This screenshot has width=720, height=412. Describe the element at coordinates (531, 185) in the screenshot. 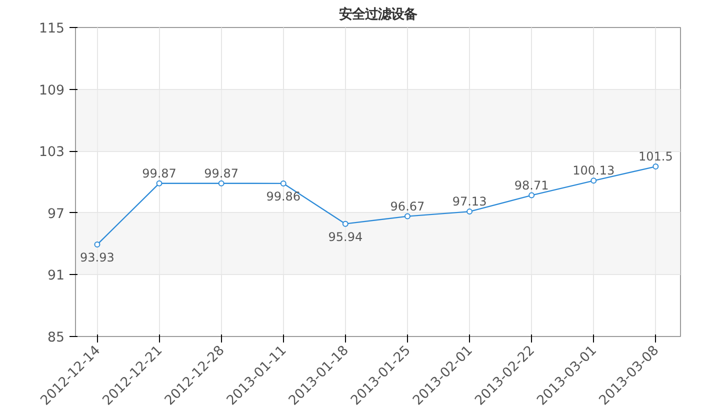

I see `data-label: 98.71` at that location.